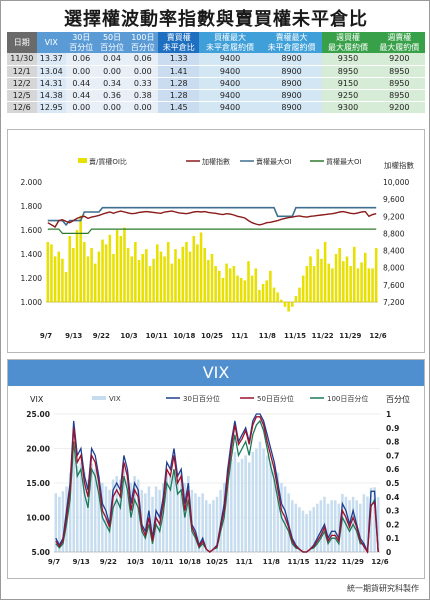 The height and width of the screenshot is (600, 430). What do you see at coordinates (143, 71) in the screenshot?
I see `cell-p100: 0.00` at bounding box center [143, 71].